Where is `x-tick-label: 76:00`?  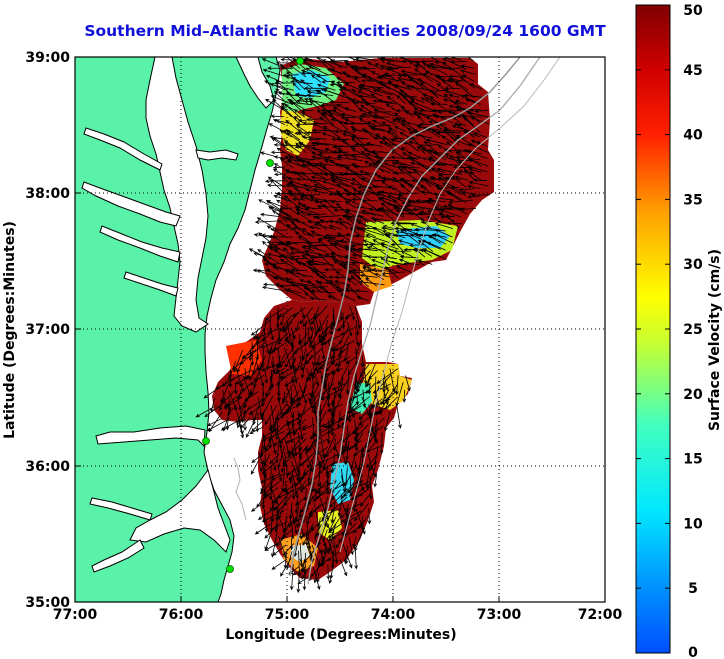 x-tick-label: 76:00 is located at coordinates (181, 615).